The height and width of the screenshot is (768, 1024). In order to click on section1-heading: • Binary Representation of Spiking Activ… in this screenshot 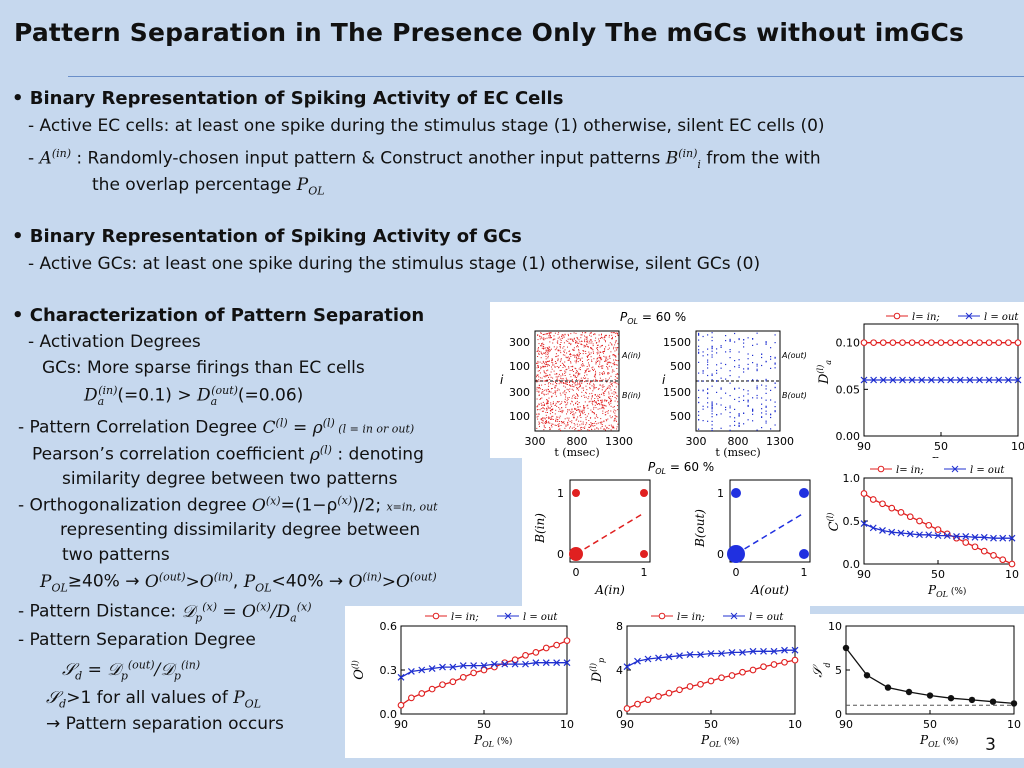, I will do `click(288, 98)`.